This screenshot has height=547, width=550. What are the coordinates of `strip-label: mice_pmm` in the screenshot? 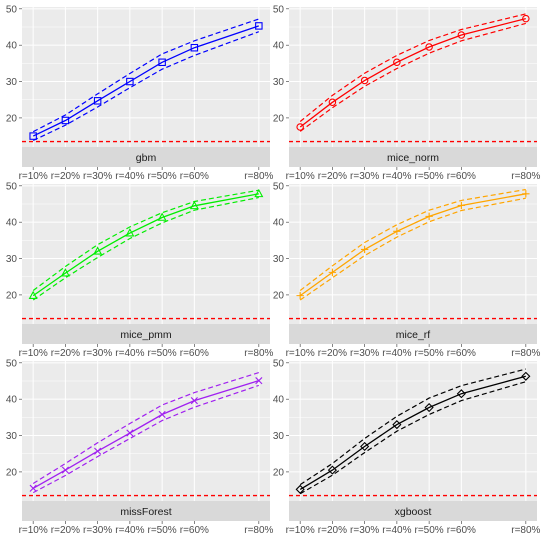 It's located at (146, 335).